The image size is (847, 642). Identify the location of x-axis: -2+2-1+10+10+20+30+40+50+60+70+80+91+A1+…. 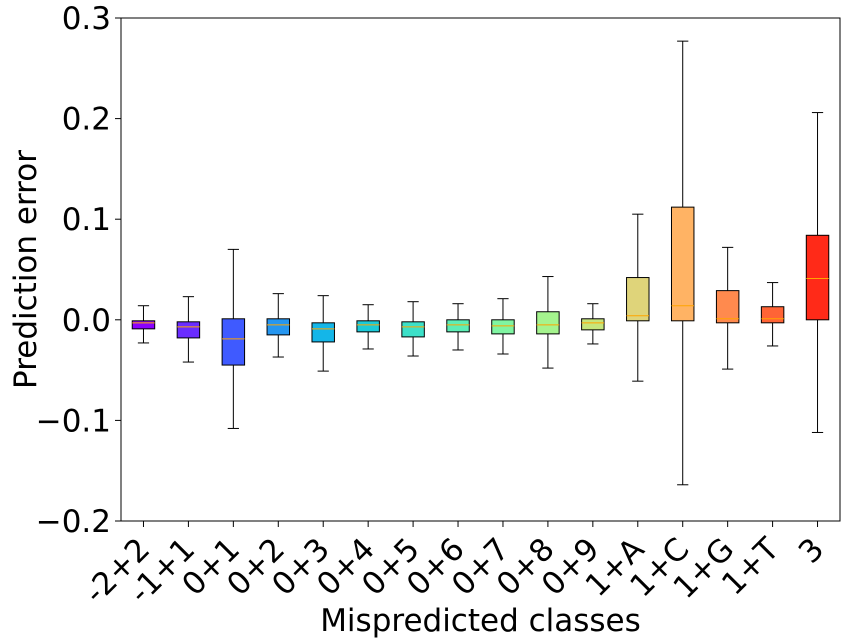
(454, 566).